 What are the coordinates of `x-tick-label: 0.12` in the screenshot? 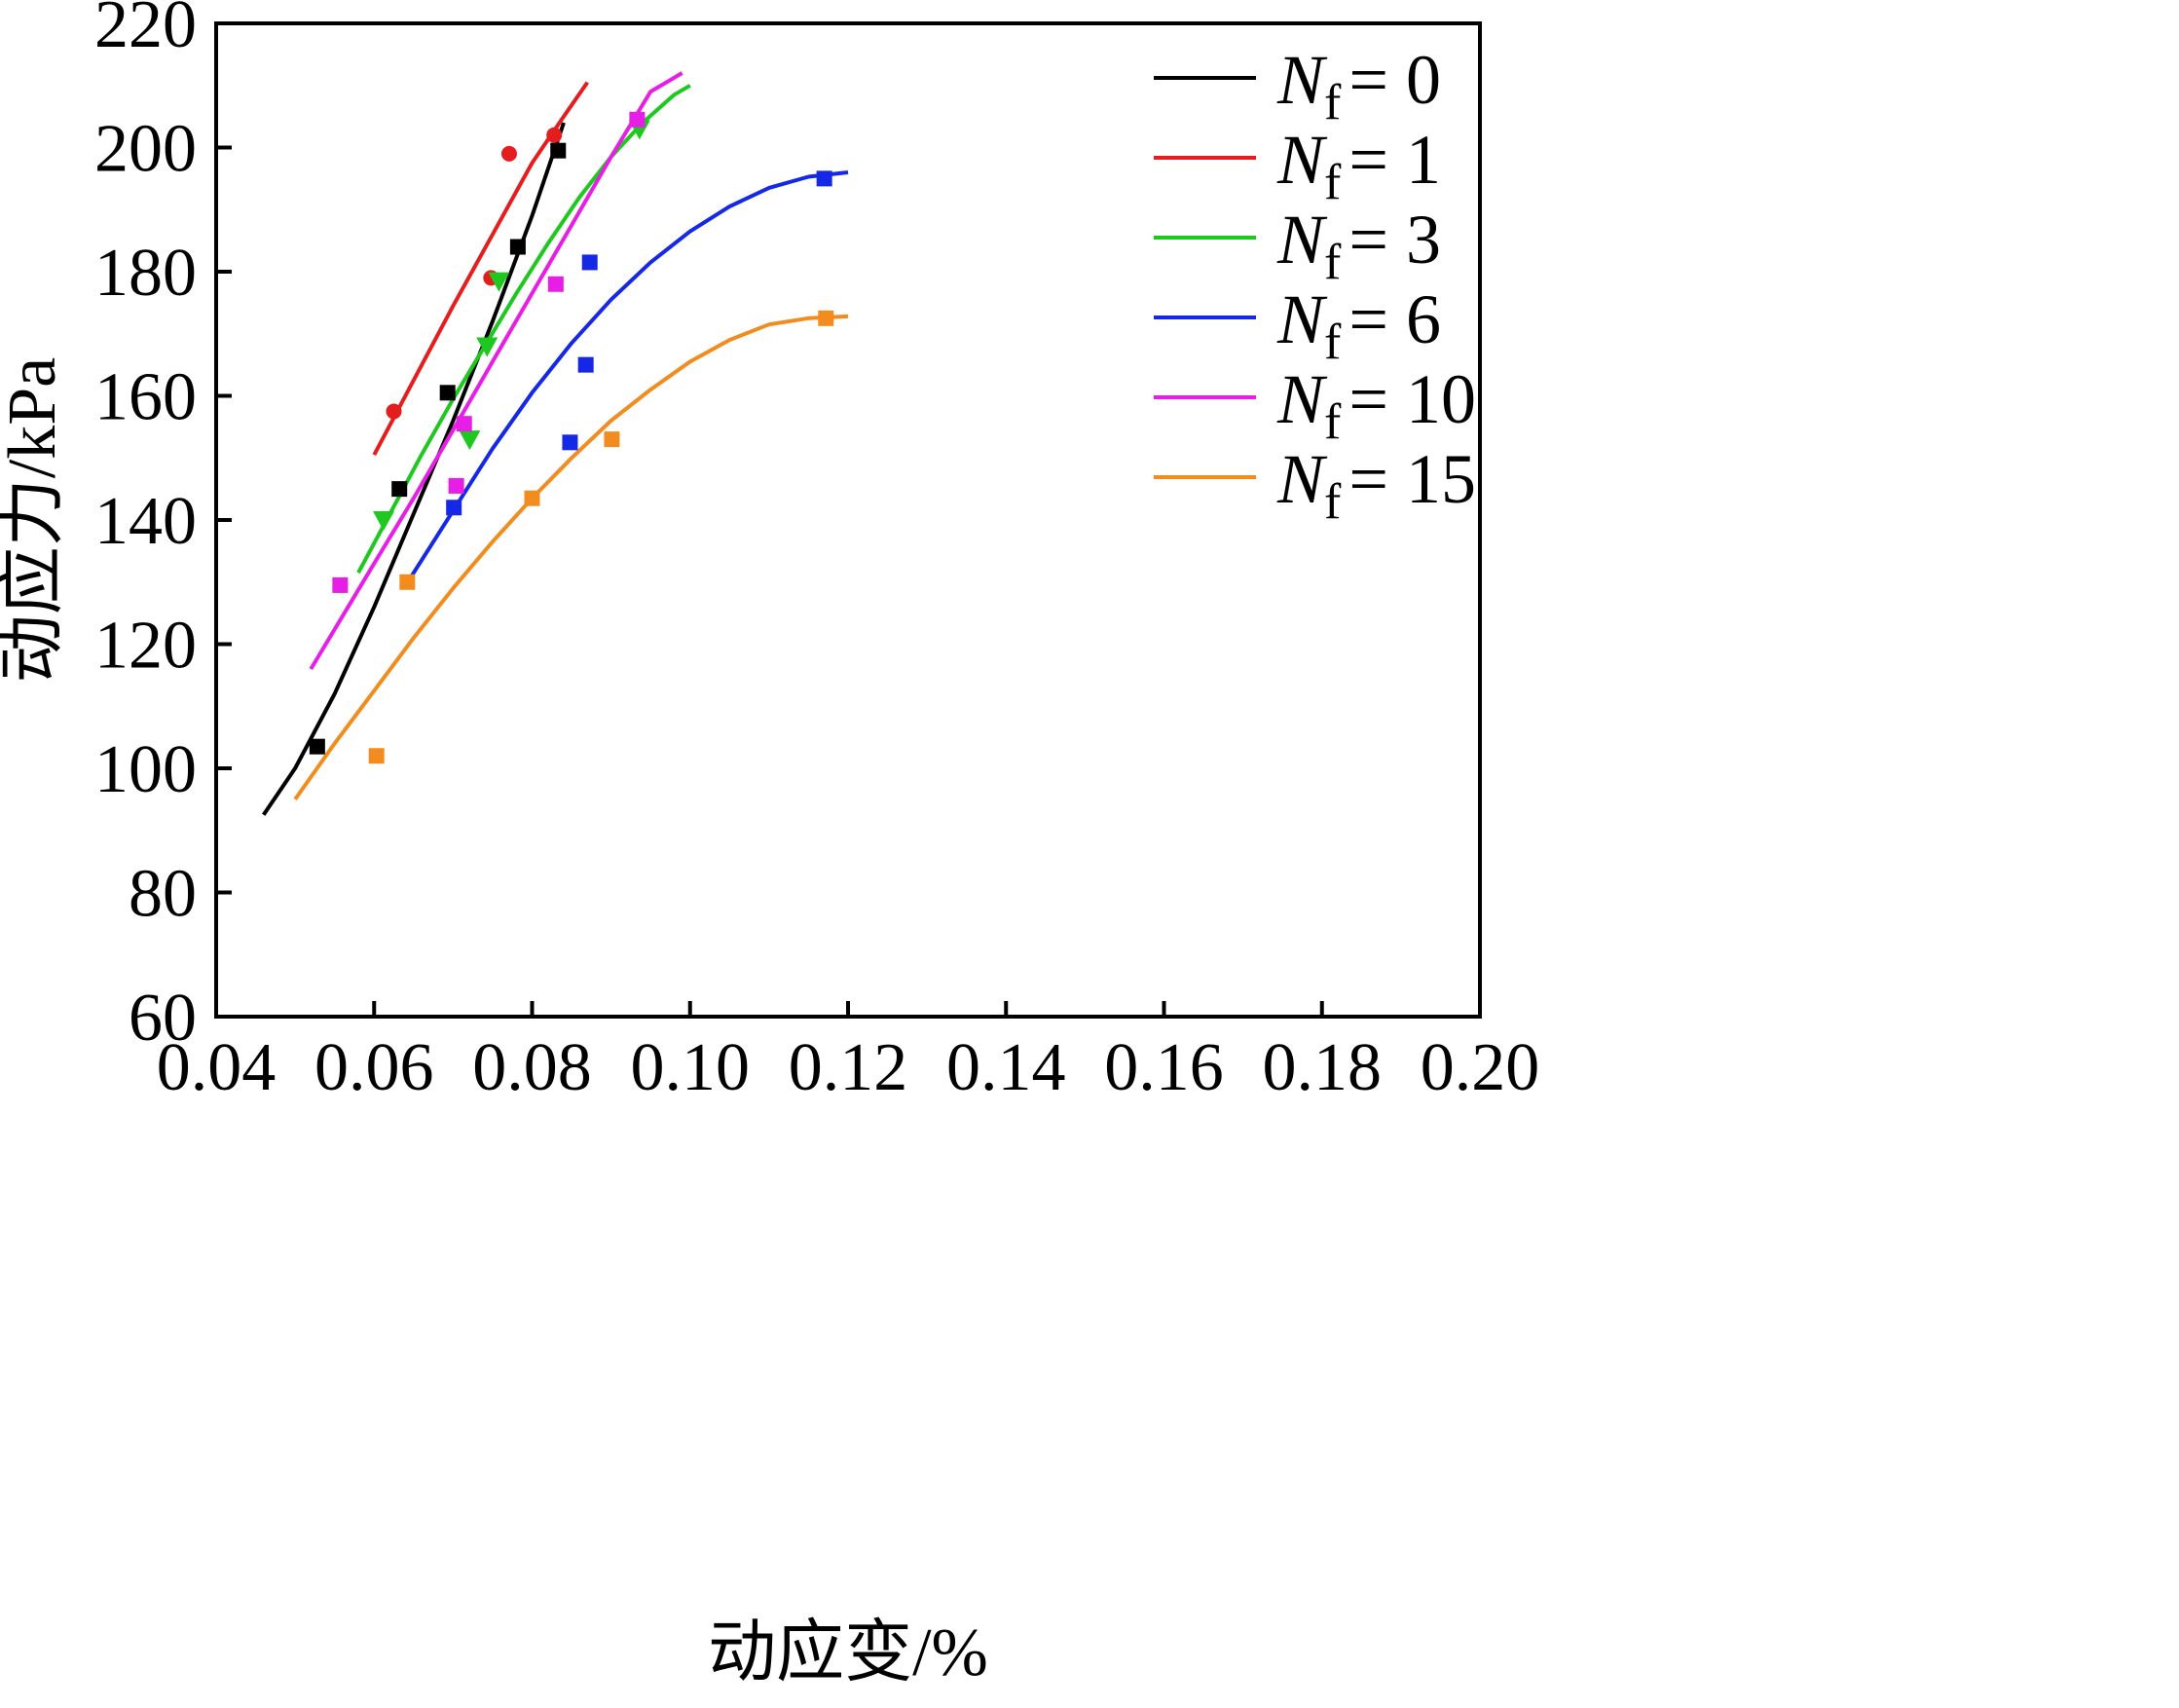 It's located at (848, 1067).